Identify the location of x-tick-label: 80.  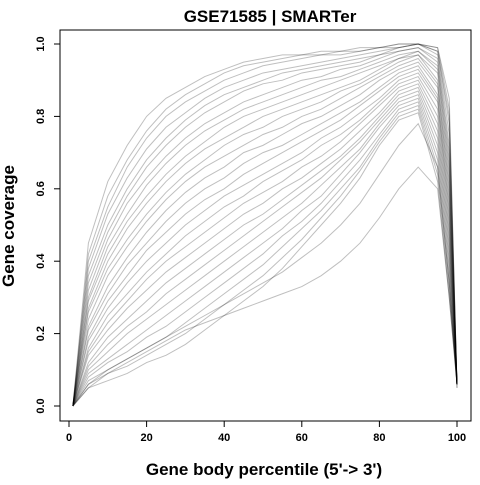
(379, 438).